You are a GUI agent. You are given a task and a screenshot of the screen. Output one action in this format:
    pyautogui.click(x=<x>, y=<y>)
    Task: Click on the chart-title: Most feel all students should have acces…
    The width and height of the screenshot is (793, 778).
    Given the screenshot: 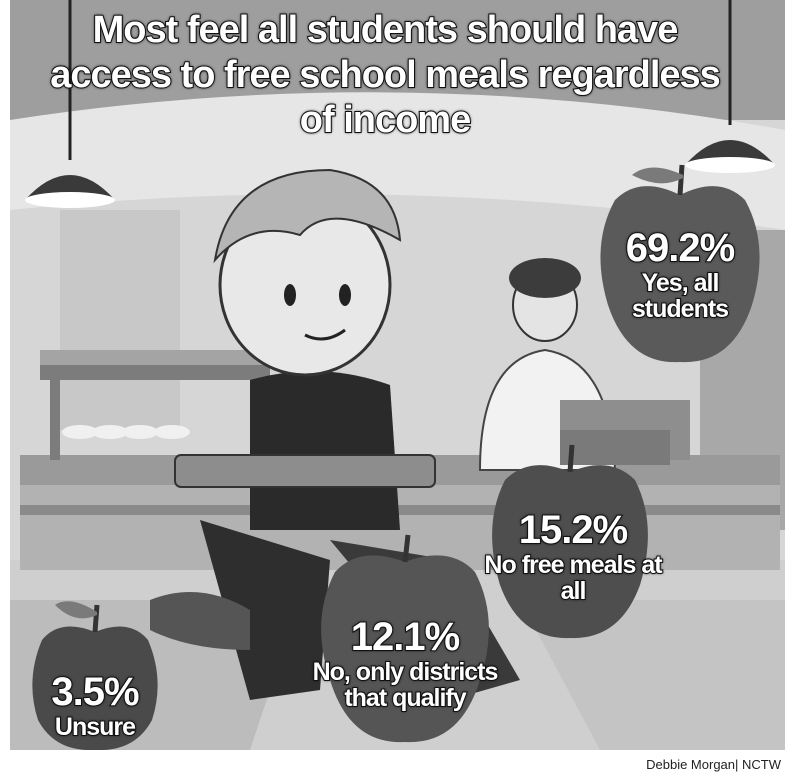 What is the action you would take?
    pyautogui.click(x=385, y=75)
    